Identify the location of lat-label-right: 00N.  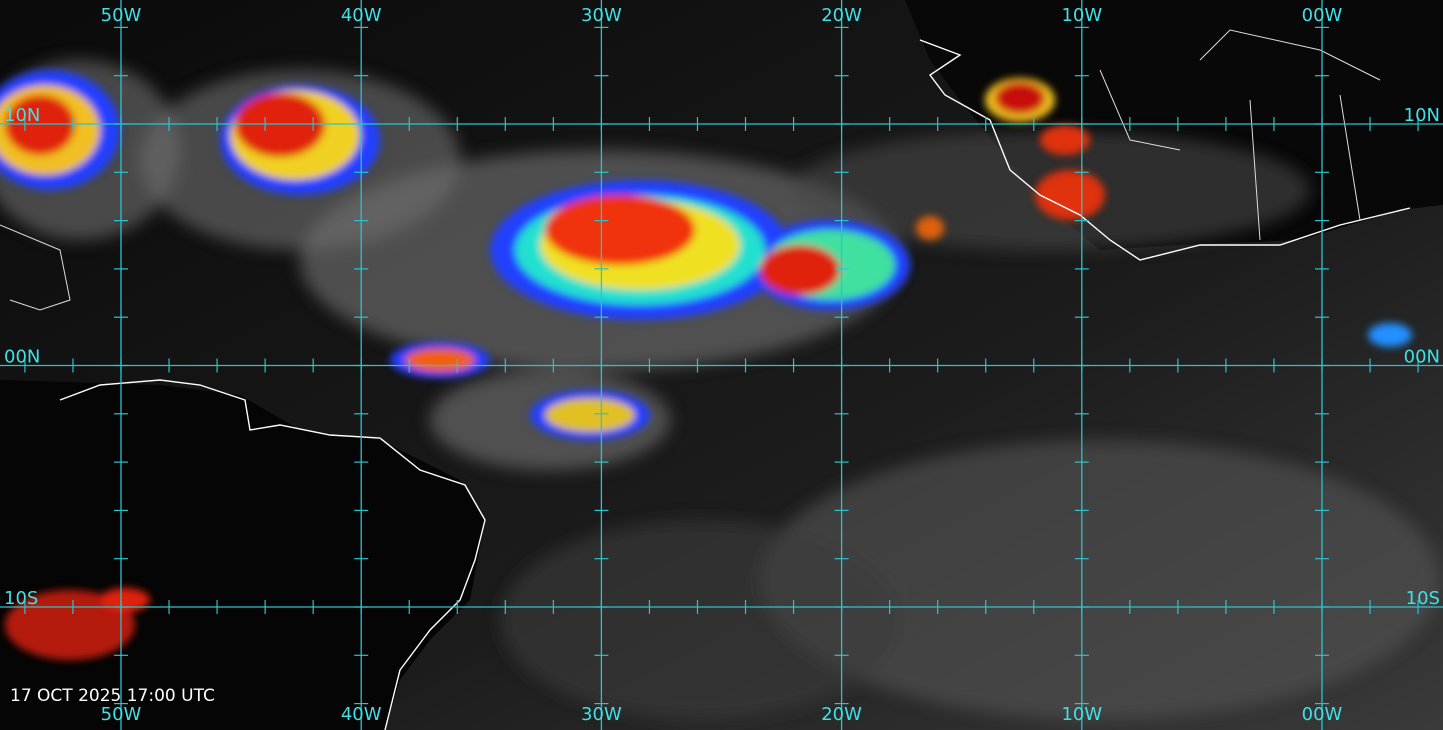
(1422, 357).